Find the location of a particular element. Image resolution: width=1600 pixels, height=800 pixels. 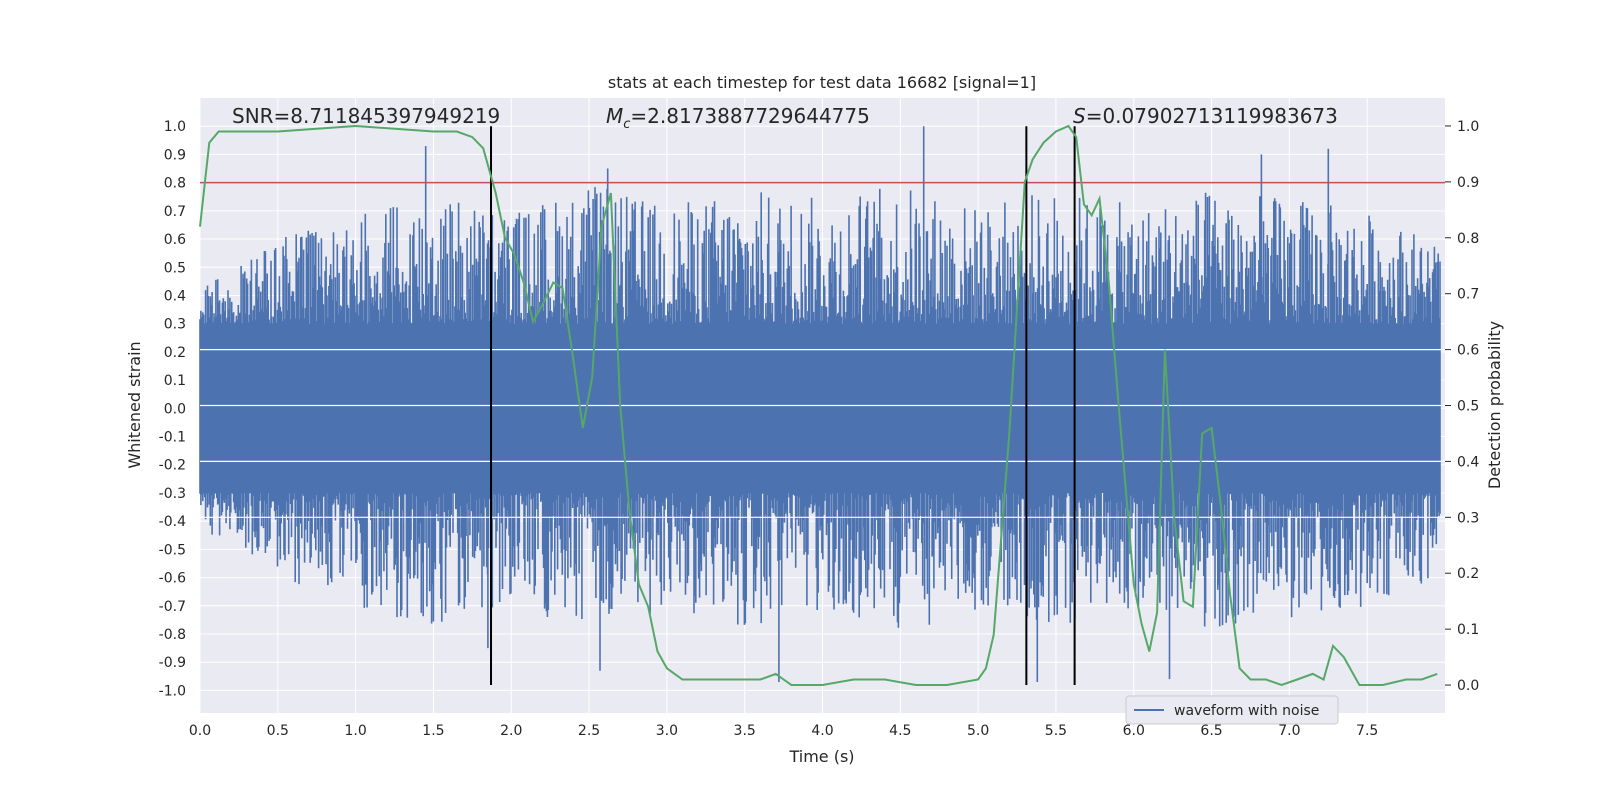

right-tick-label: 0.8 is located at coordinates (1468, 239).